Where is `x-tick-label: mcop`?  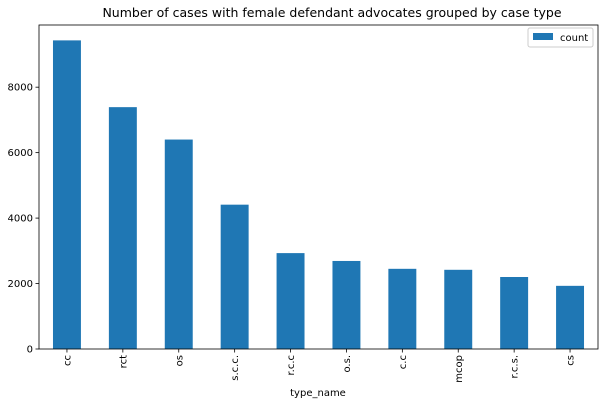 x-tick-label: mcop is located at coordinates (459, 369).